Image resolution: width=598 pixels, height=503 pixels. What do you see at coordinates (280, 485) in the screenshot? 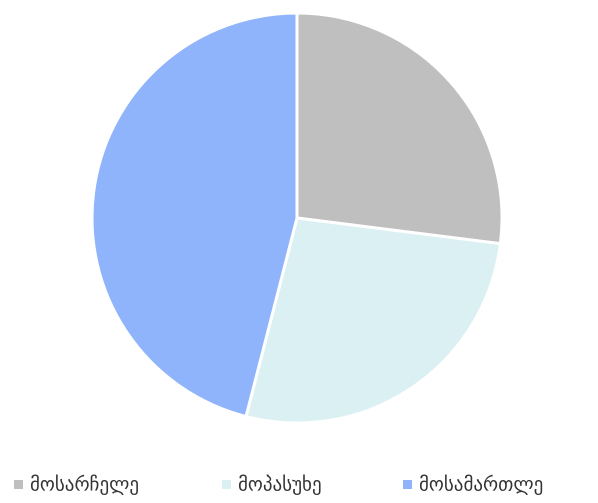
I see `legend-label: მოპასუხე` at bounding box center [280, 485].